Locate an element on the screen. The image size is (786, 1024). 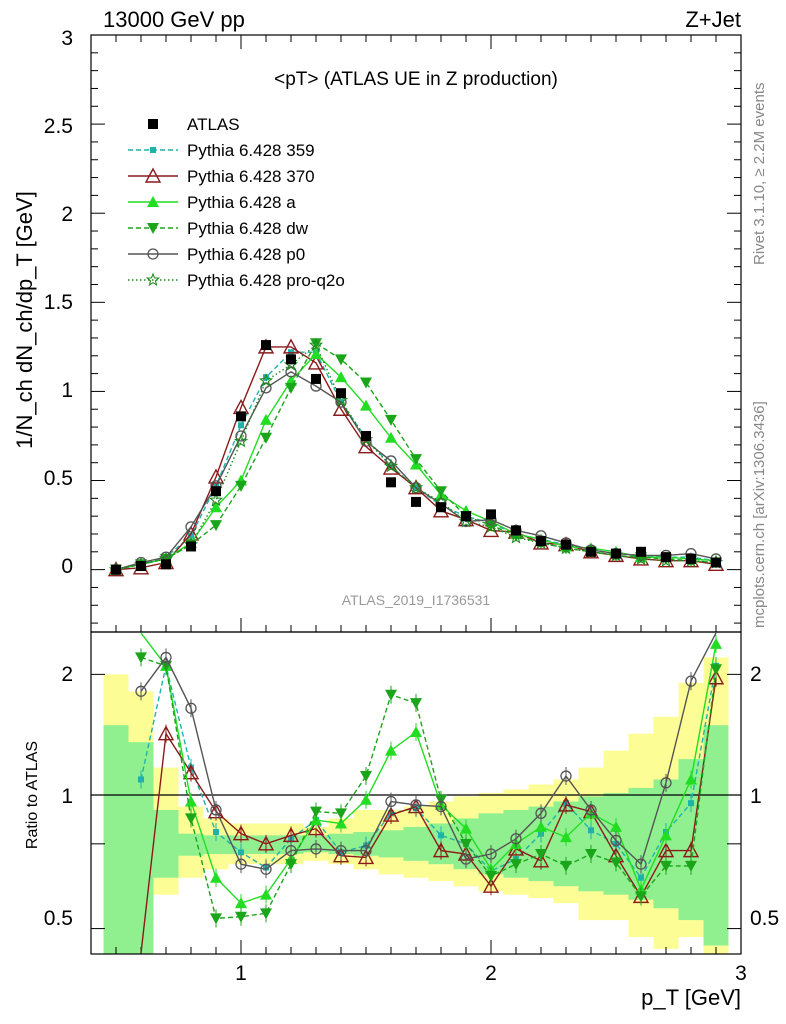
chart-title: <pT> (ATLAS UE in Z production) is located at coordinates (416, 79).